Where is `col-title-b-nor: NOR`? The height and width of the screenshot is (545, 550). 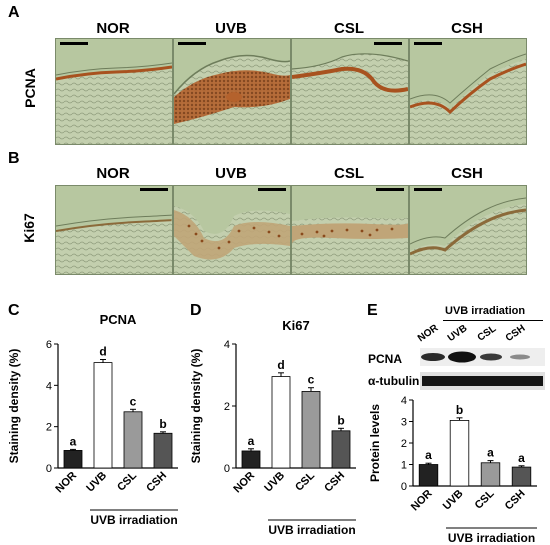
col-title-b-nor: NOR is located at coordinates (113, 173).